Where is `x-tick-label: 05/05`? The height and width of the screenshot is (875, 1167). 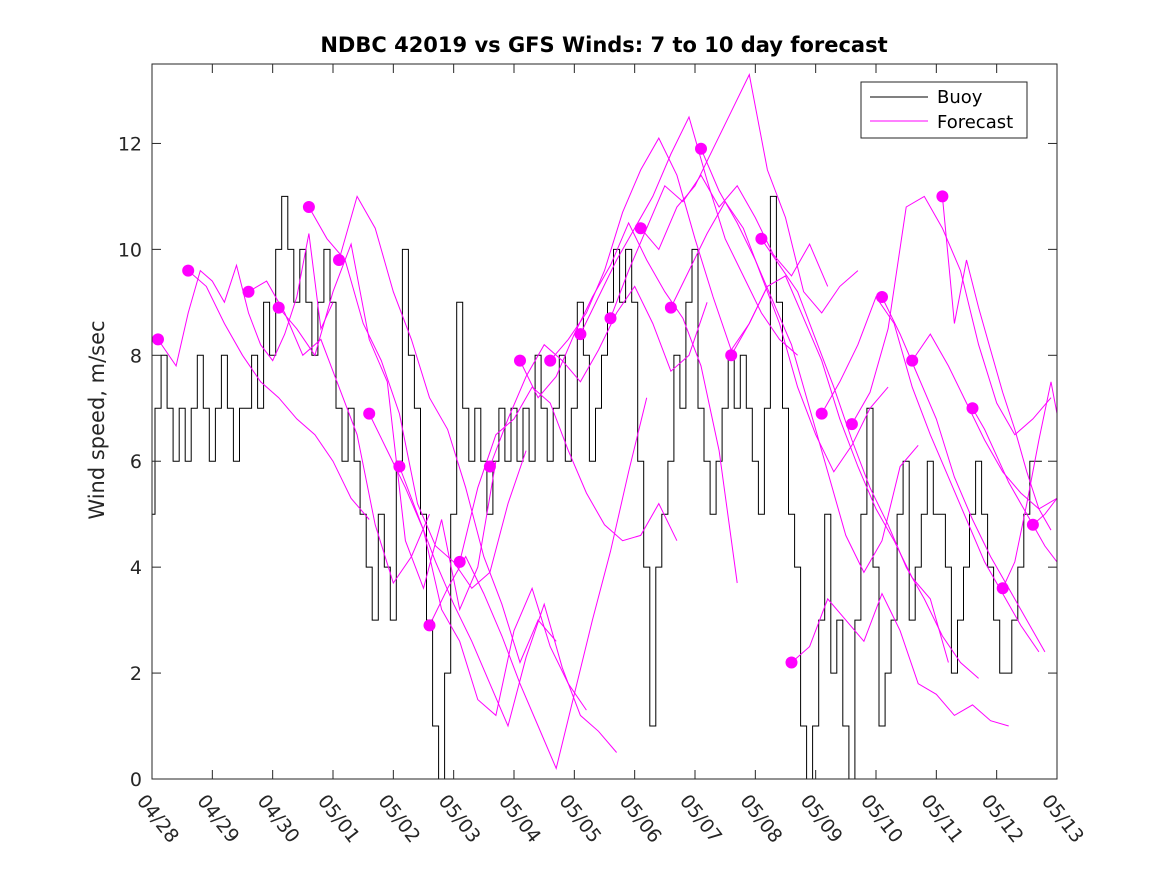
x-tick-label: 05/05 is located at coordinates (579, 819).